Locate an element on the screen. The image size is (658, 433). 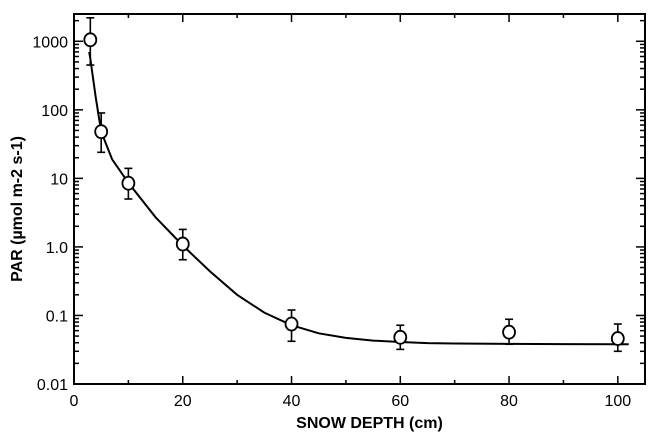
x-tick-label: 0 is located at coordinates (74, 401).